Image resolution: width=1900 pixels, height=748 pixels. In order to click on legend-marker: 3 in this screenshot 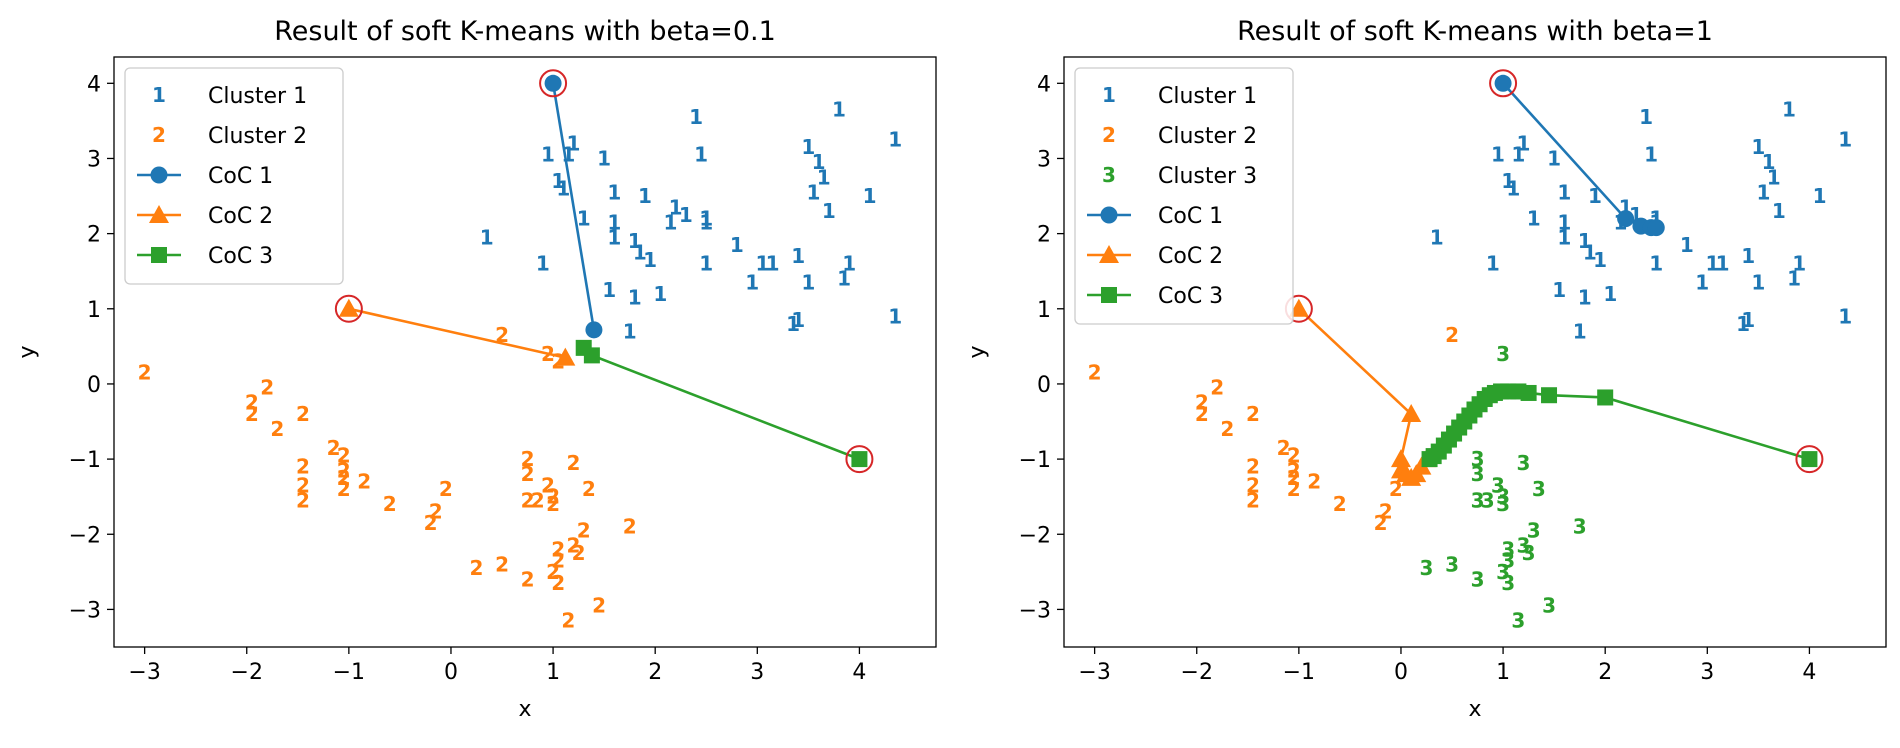, I will do `click(1109, 175)`.